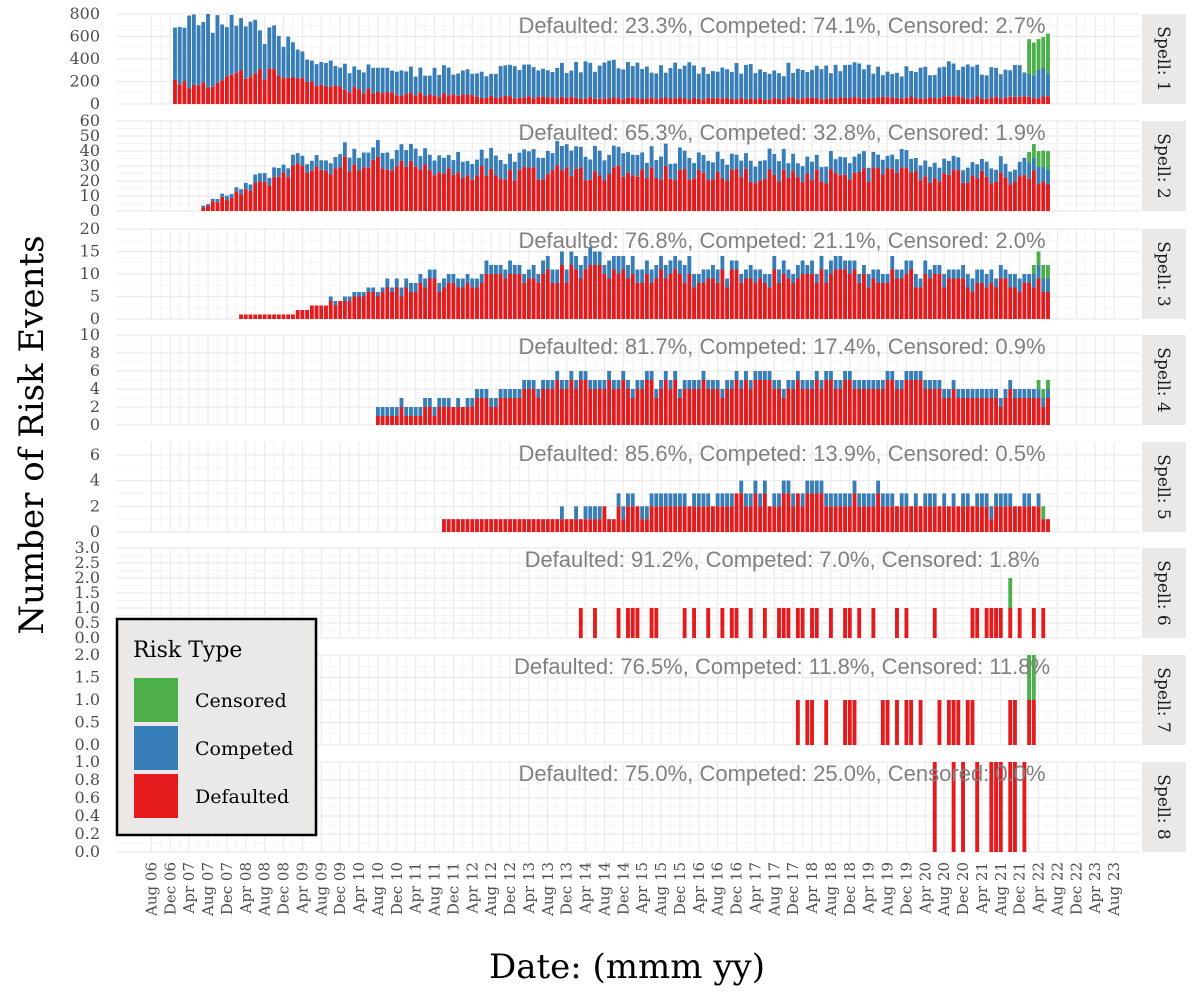 The width and height of the screenshot is (1200, 1000). Describe the element at coordinates (627, 967) in the screenshot. I see `x-axis-title: Date: (mmm yy)` at that location.